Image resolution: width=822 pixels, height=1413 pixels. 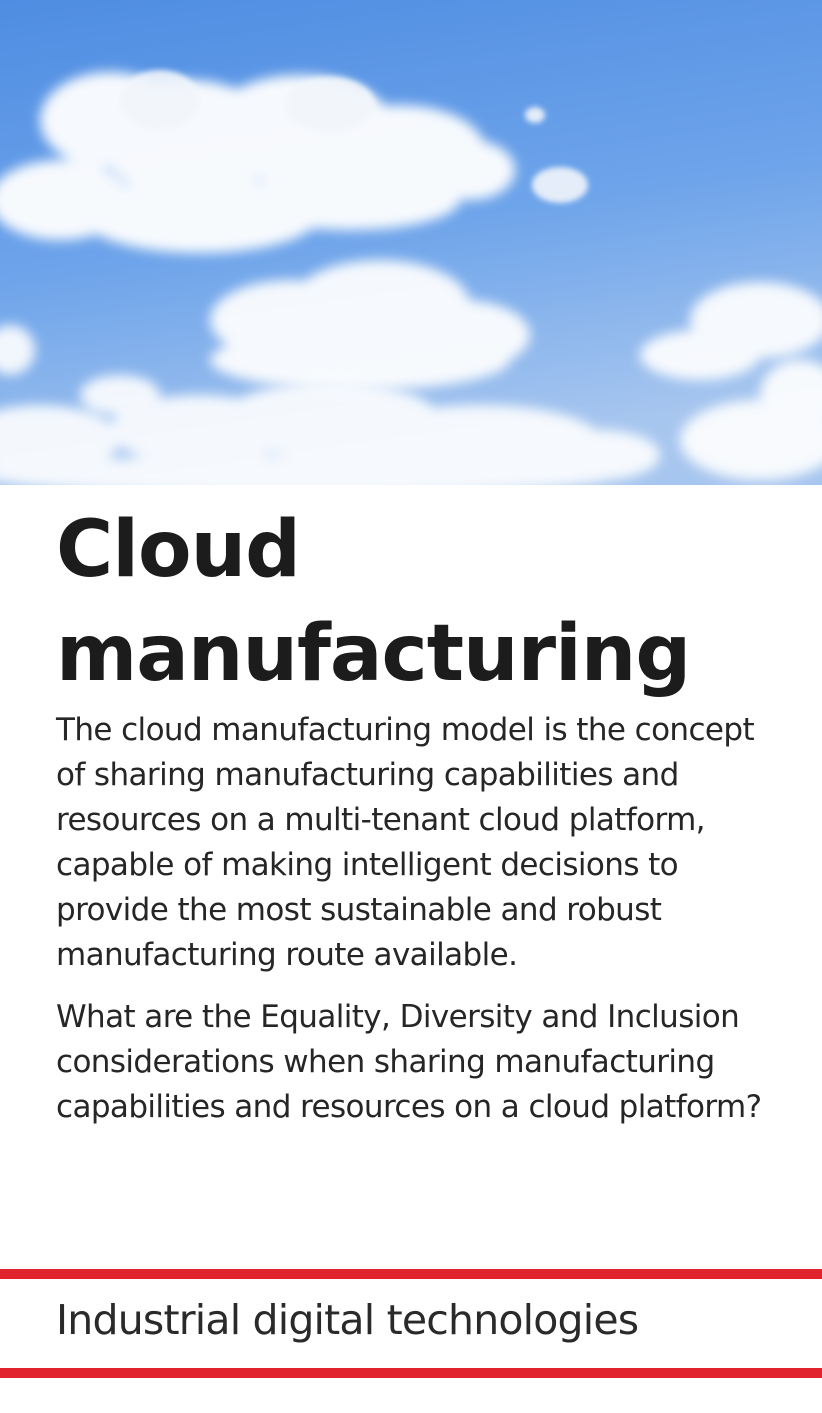 I want to click on top-accent-rule, so click(x=411, y=1274).